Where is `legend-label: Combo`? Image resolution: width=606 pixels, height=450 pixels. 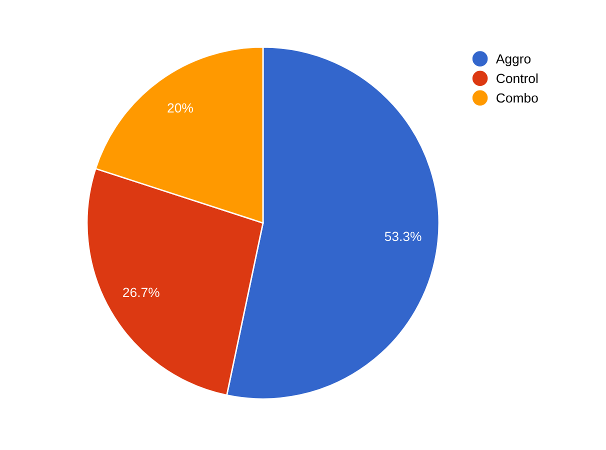 legend-label: Combo is located at coordinates (517, 97).